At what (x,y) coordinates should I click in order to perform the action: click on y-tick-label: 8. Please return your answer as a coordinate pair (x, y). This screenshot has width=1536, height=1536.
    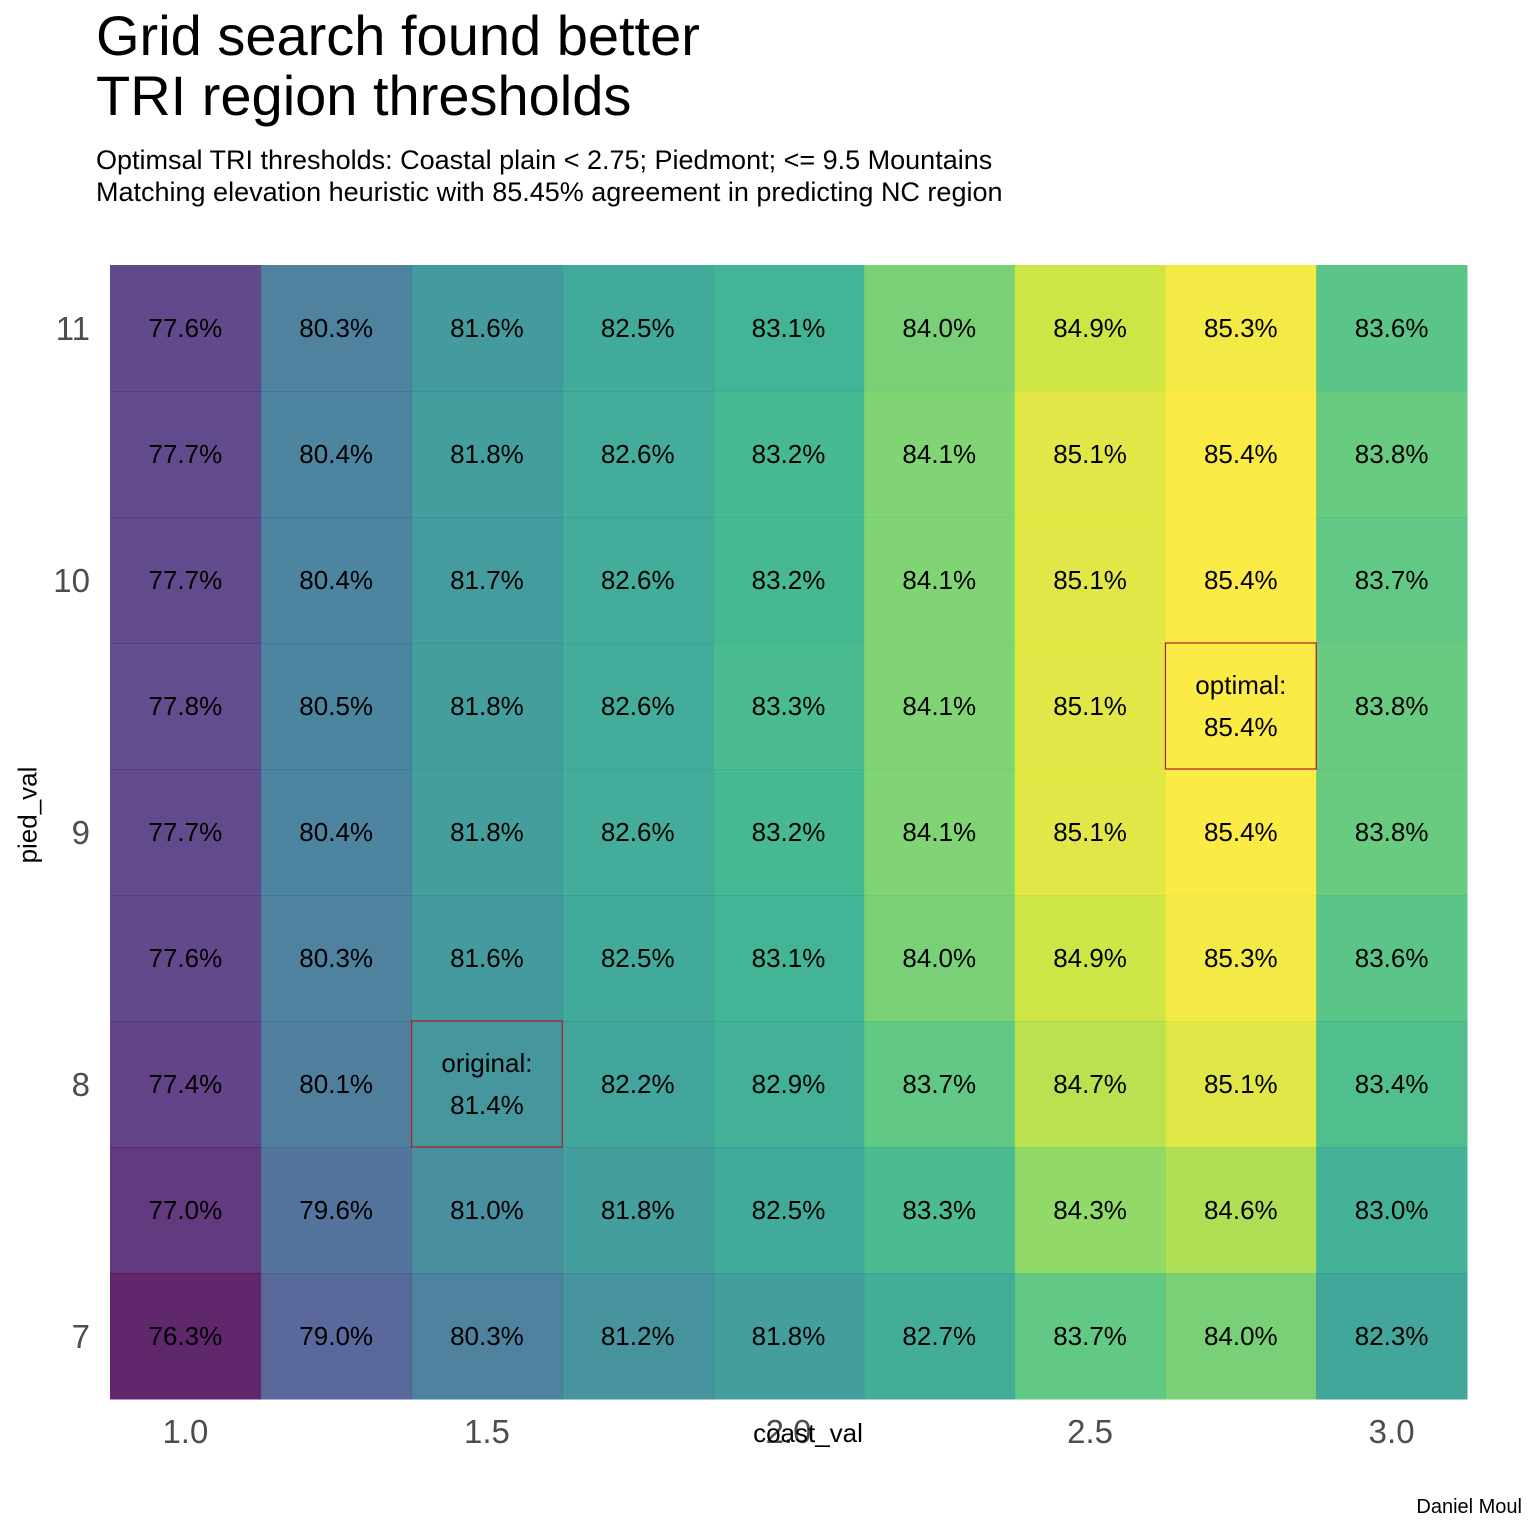
    Looking at the image, I should click on (81, 1084).